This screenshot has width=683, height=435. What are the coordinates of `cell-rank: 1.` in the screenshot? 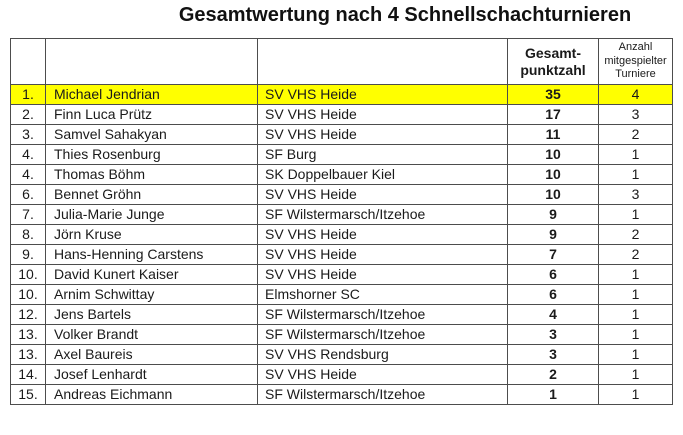 It's located at (28, 94).